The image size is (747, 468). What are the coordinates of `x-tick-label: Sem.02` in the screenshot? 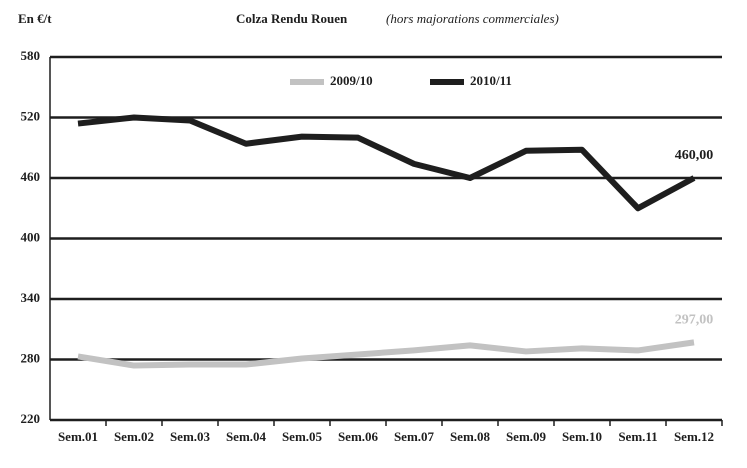 It's located at (134, 436).